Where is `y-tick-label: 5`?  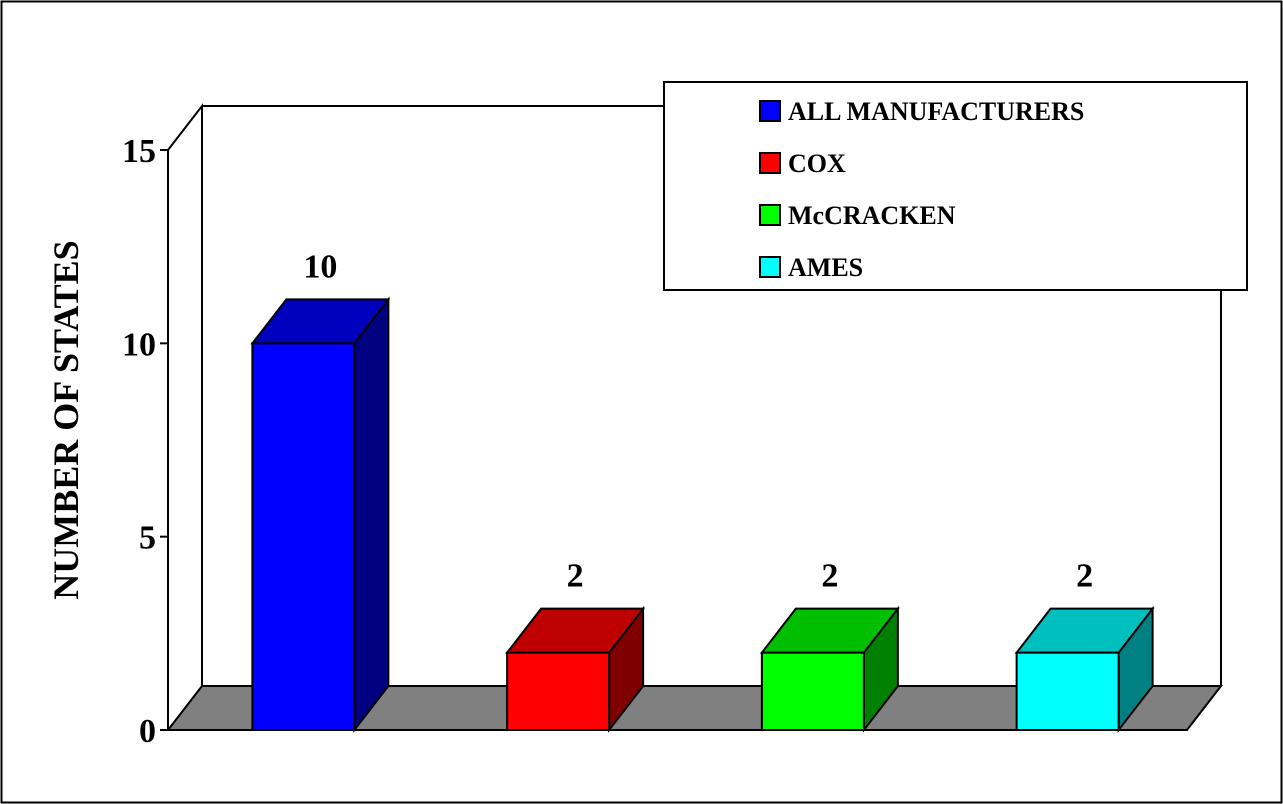 y-tick-label: 5 is located at coordinates (147, 538).